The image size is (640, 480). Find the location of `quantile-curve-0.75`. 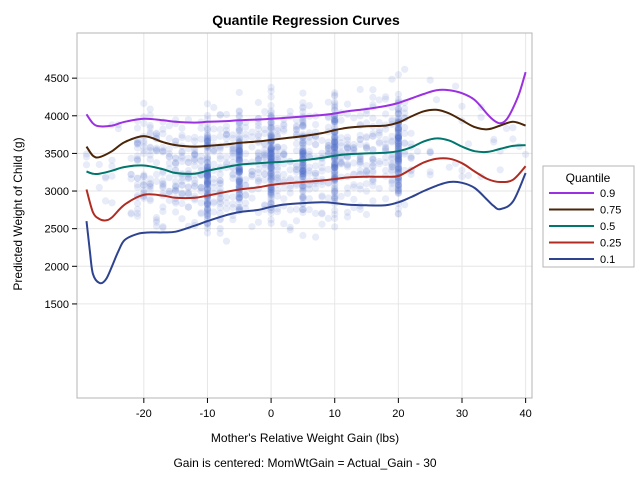

quantile-curve-0.75 is located at coordinates (305, 133).